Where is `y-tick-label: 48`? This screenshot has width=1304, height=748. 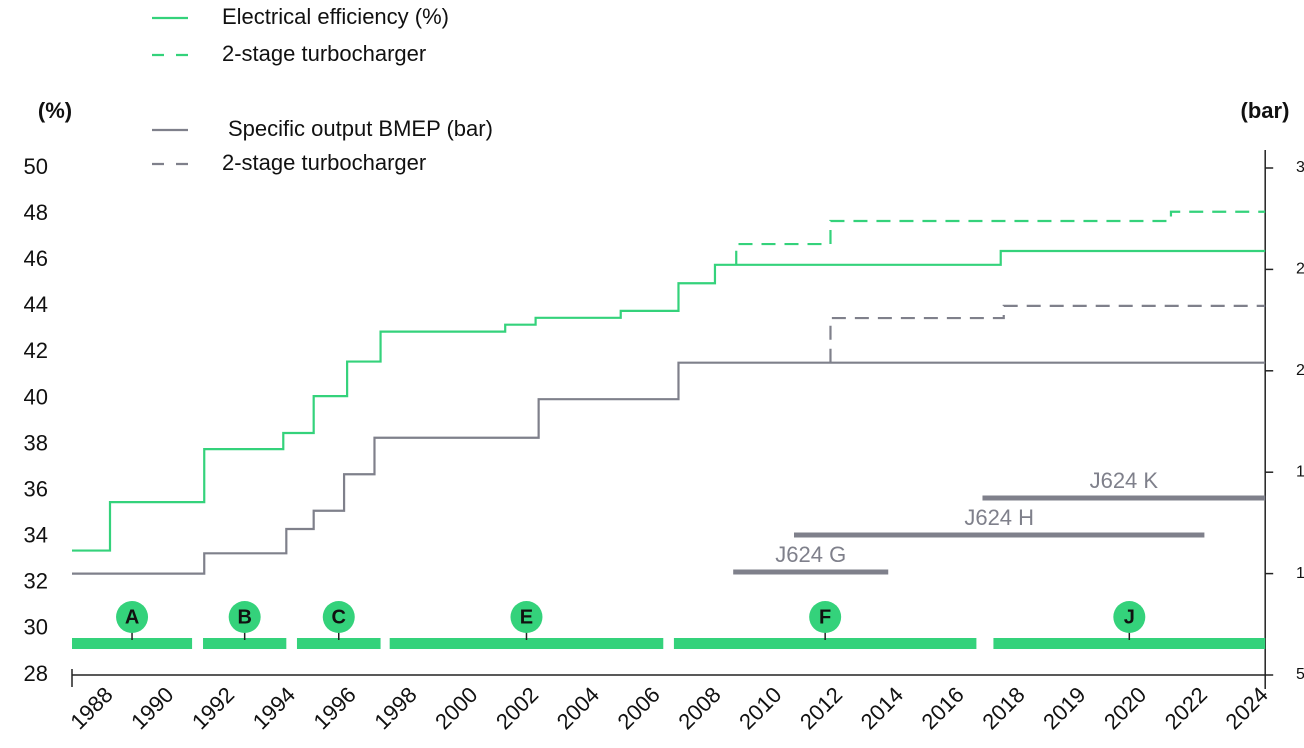 y-tick-label: 48 is located at coordinates (36, 212).